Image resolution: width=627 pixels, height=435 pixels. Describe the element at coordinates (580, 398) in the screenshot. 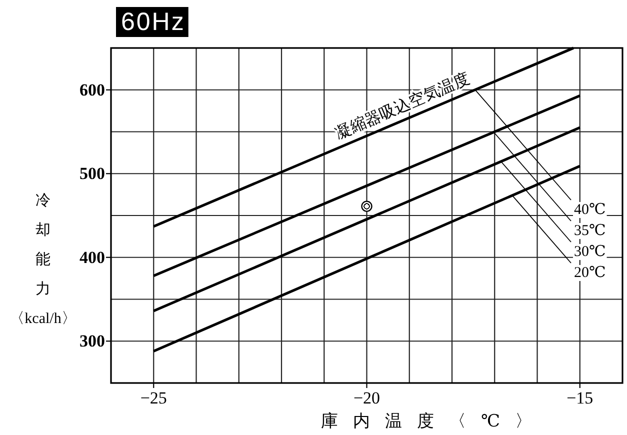

I see `x-tick-label: −15` at that location.